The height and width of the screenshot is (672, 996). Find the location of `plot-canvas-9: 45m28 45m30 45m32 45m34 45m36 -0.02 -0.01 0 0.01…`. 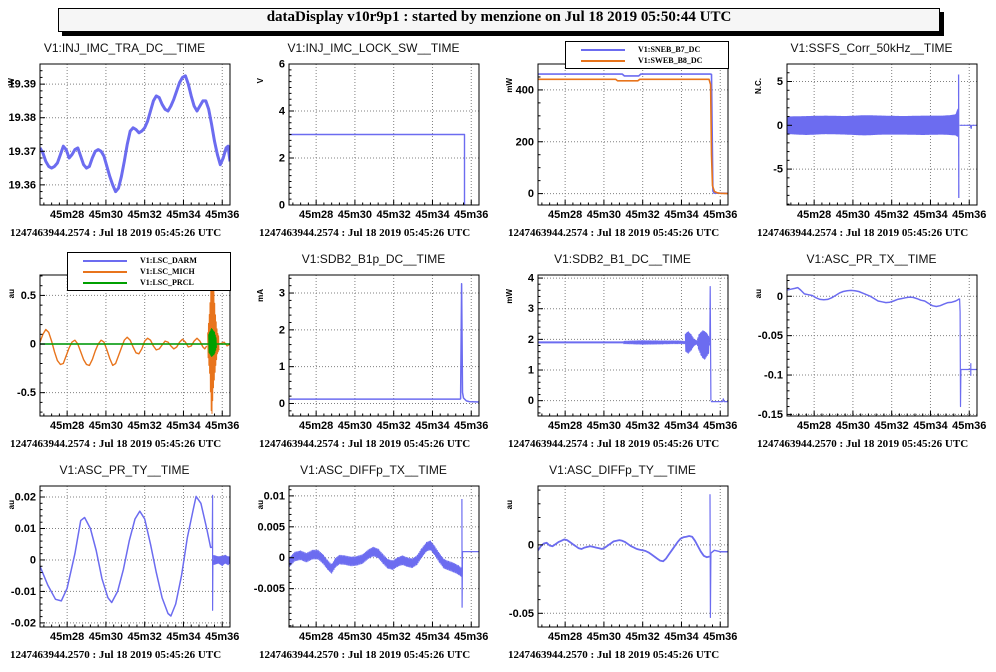

plot-canvas-9: 45m28 45m30 45m32 45m34 45m36 -0.02 -0.01 0 0.01… is located at coordinates (124, 562).